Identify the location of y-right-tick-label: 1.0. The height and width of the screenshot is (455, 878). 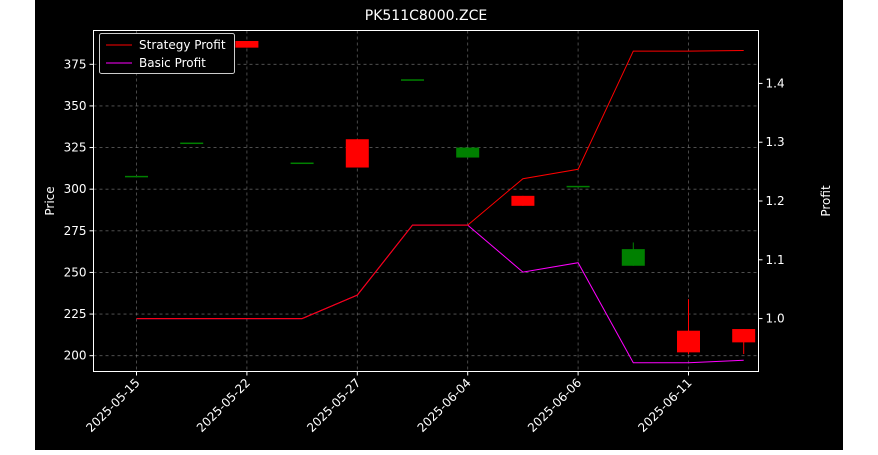
(775, 319).